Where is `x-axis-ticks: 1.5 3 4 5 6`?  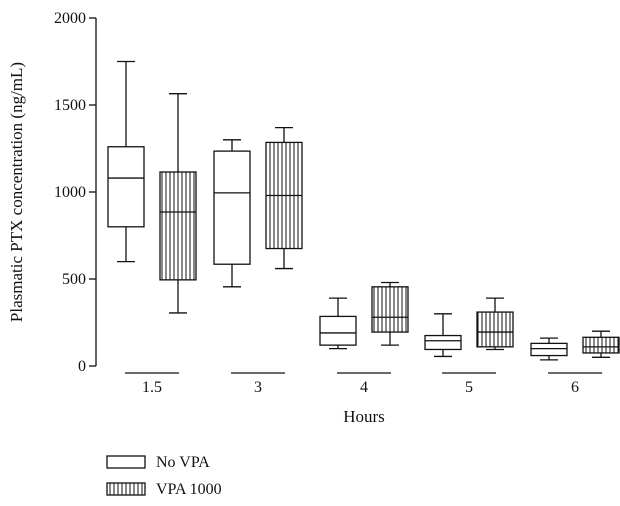 x-axis-ticks: 1.5 3 4 5 6 is located at coordinates (363, 384).